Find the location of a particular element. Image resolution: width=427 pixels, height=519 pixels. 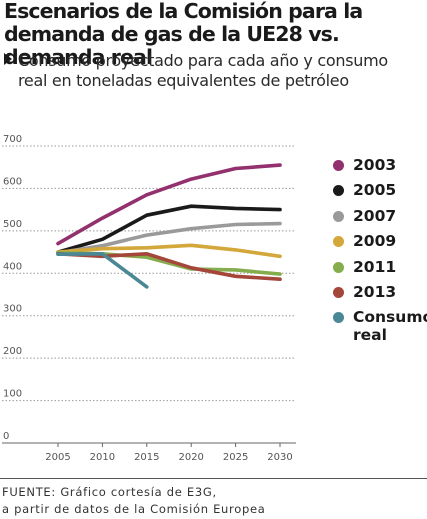

legend-item-2005: 2005 is located at coordinates (379, 193).